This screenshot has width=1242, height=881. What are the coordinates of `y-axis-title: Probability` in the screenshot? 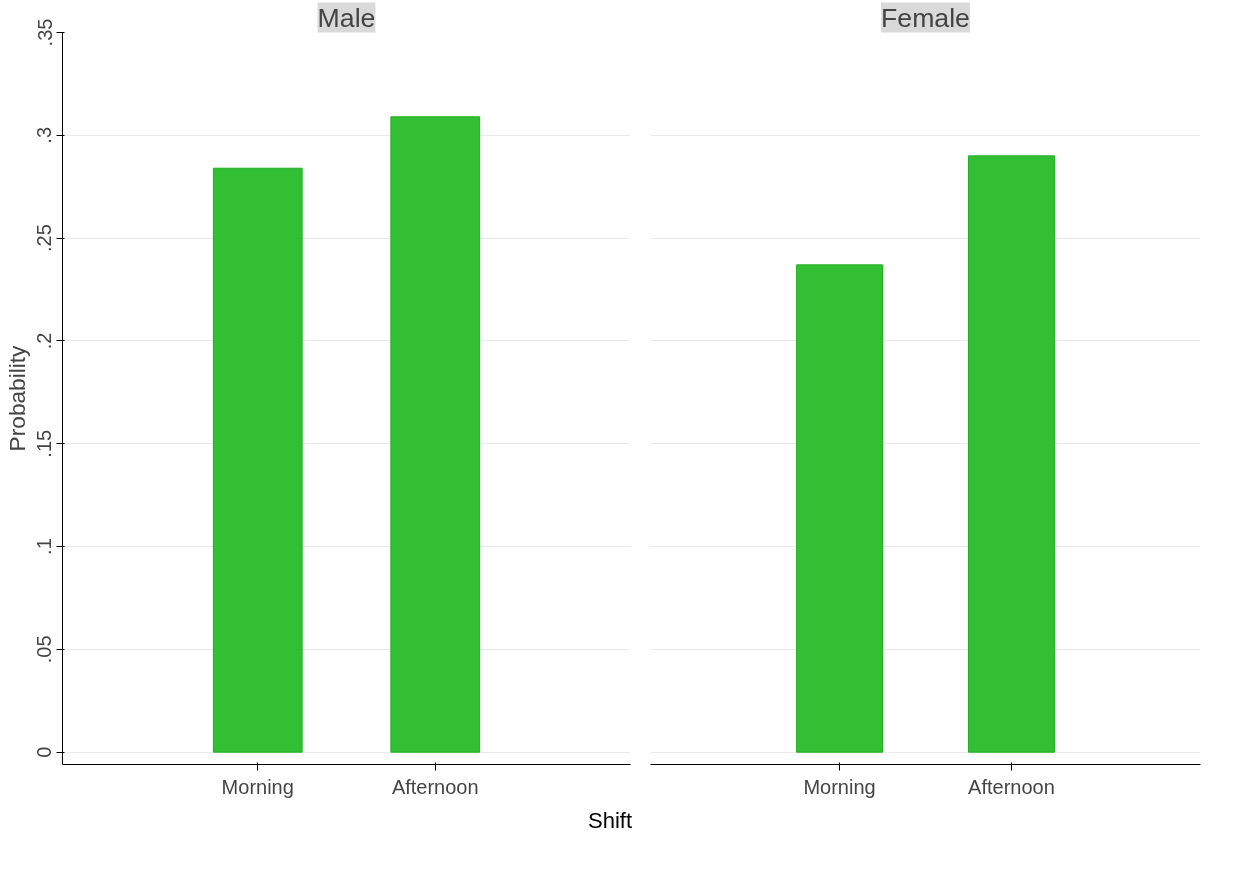 It's located at (16, 398).